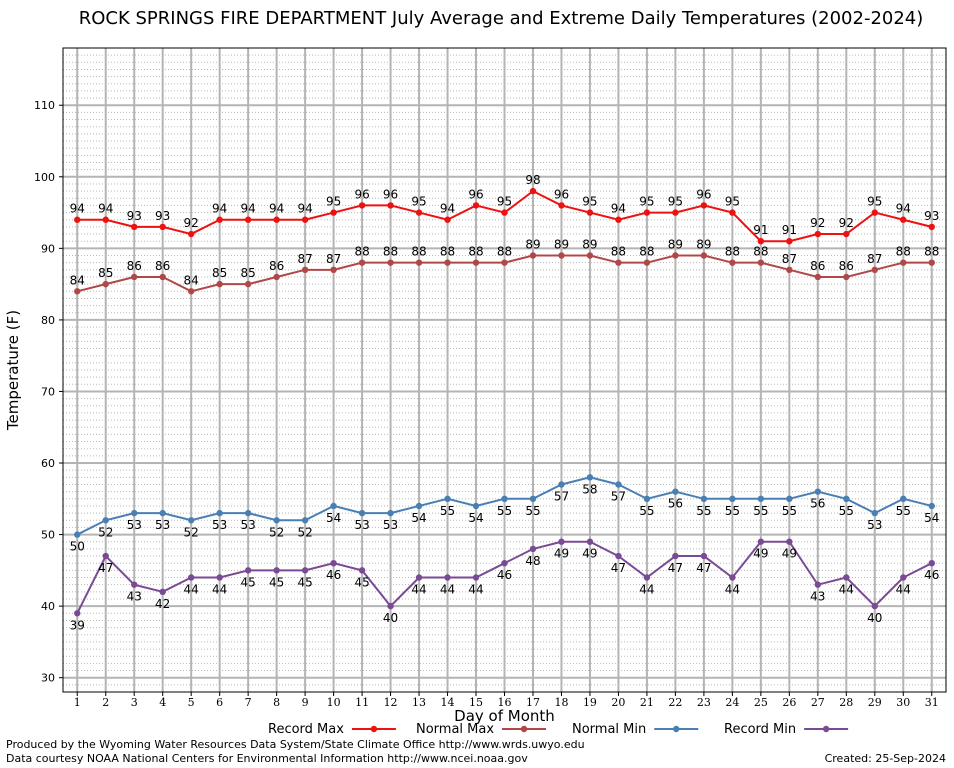 This screenshot has height=768, width=954. I want to click on x-tick-label: 4, so click(162, 702).